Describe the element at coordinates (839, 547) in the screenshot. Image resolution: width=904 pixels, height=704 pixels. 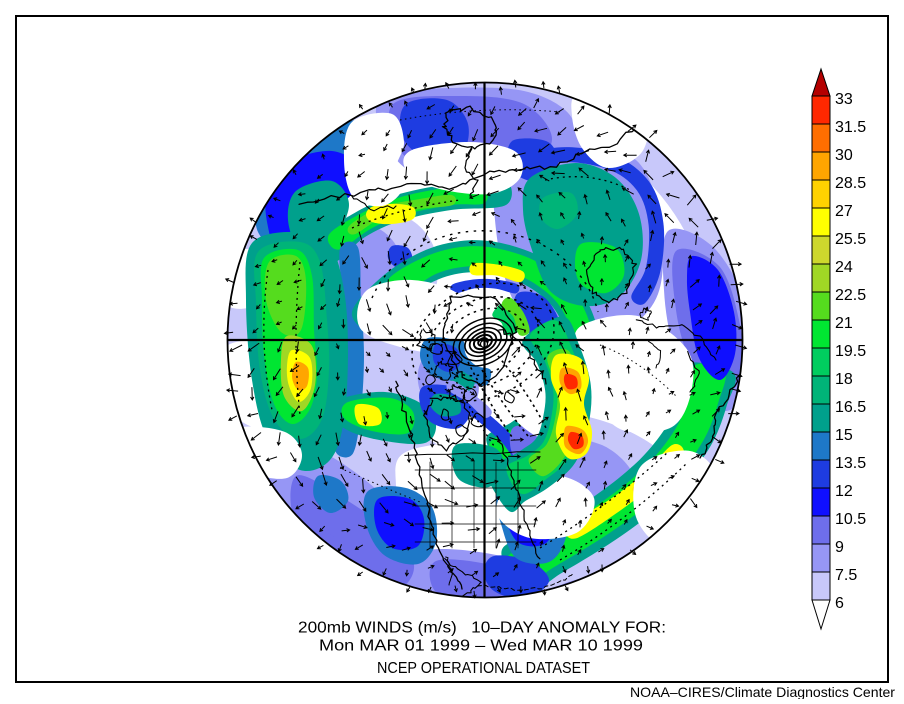
I see `svg-text: 9` at that location.